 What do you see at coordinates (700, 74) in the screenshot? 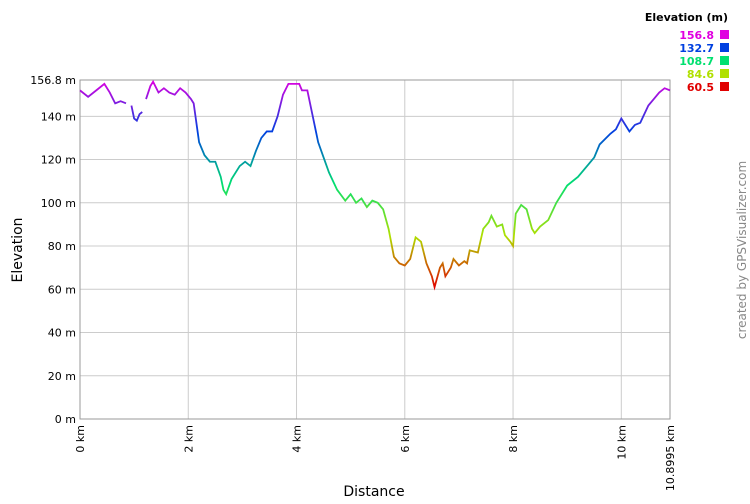
I see `legend-value: 84.6` at bounding box center [700, 74].